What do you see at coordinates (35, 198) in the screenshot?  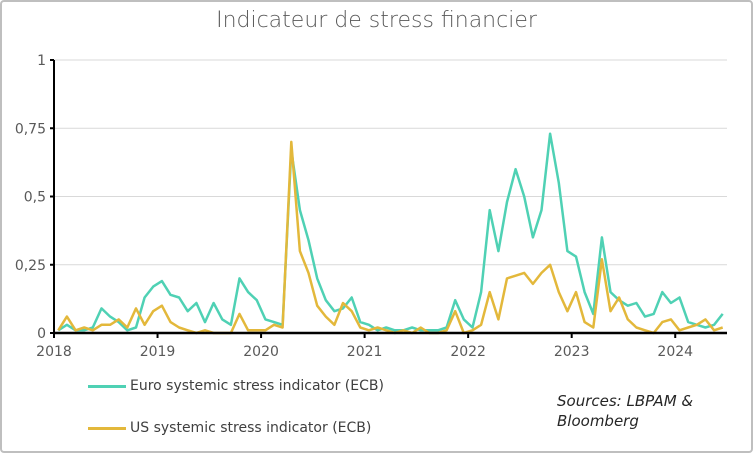 I see `y-tick-label: 0,5` at bounding box center [35, 198].